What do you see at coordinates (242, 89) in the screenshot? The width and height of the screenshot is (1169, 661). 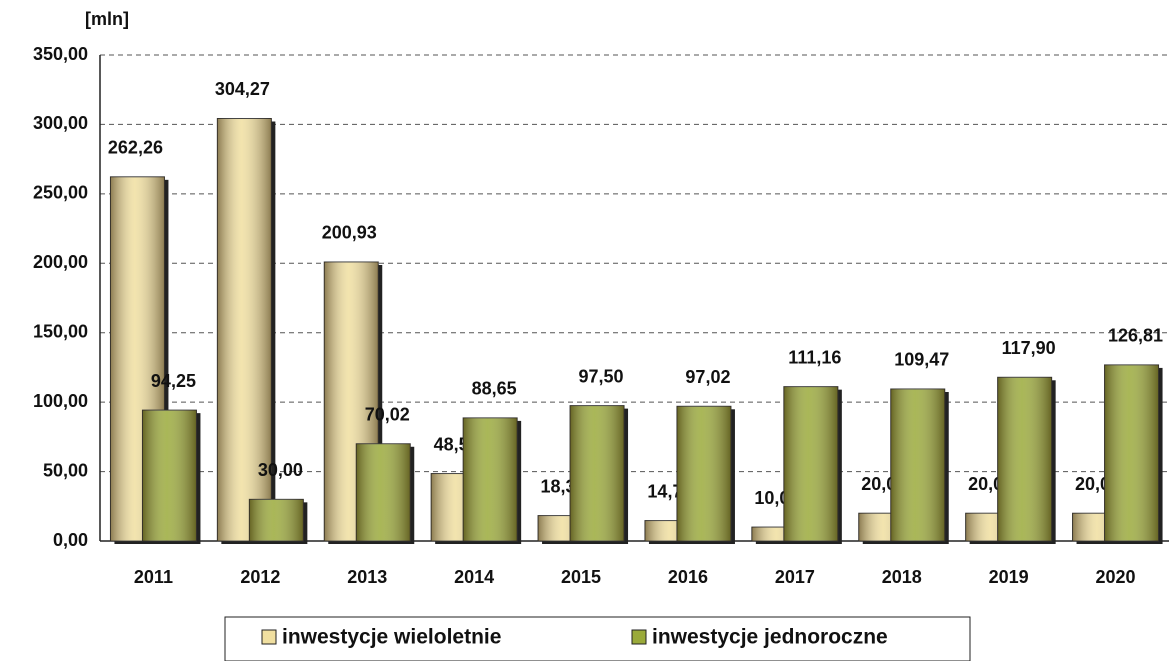 I see `value-label: 304,27` at bounding box center [242, 89].